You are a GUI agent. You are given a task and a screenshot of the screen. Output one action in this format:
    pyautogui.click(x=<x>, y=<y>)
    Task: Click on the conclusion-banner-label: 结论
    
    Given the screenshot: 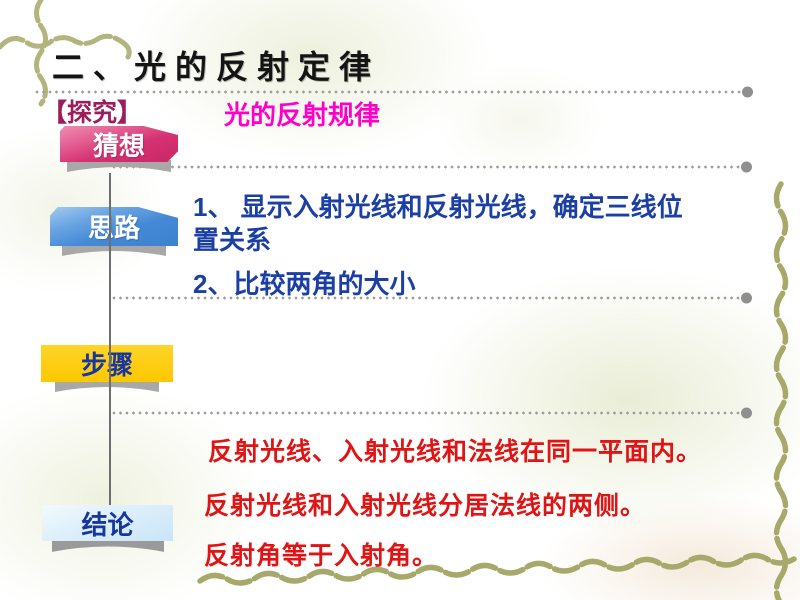 What is the action you would take?
    pyautogui.click(x=107, y=524)
    